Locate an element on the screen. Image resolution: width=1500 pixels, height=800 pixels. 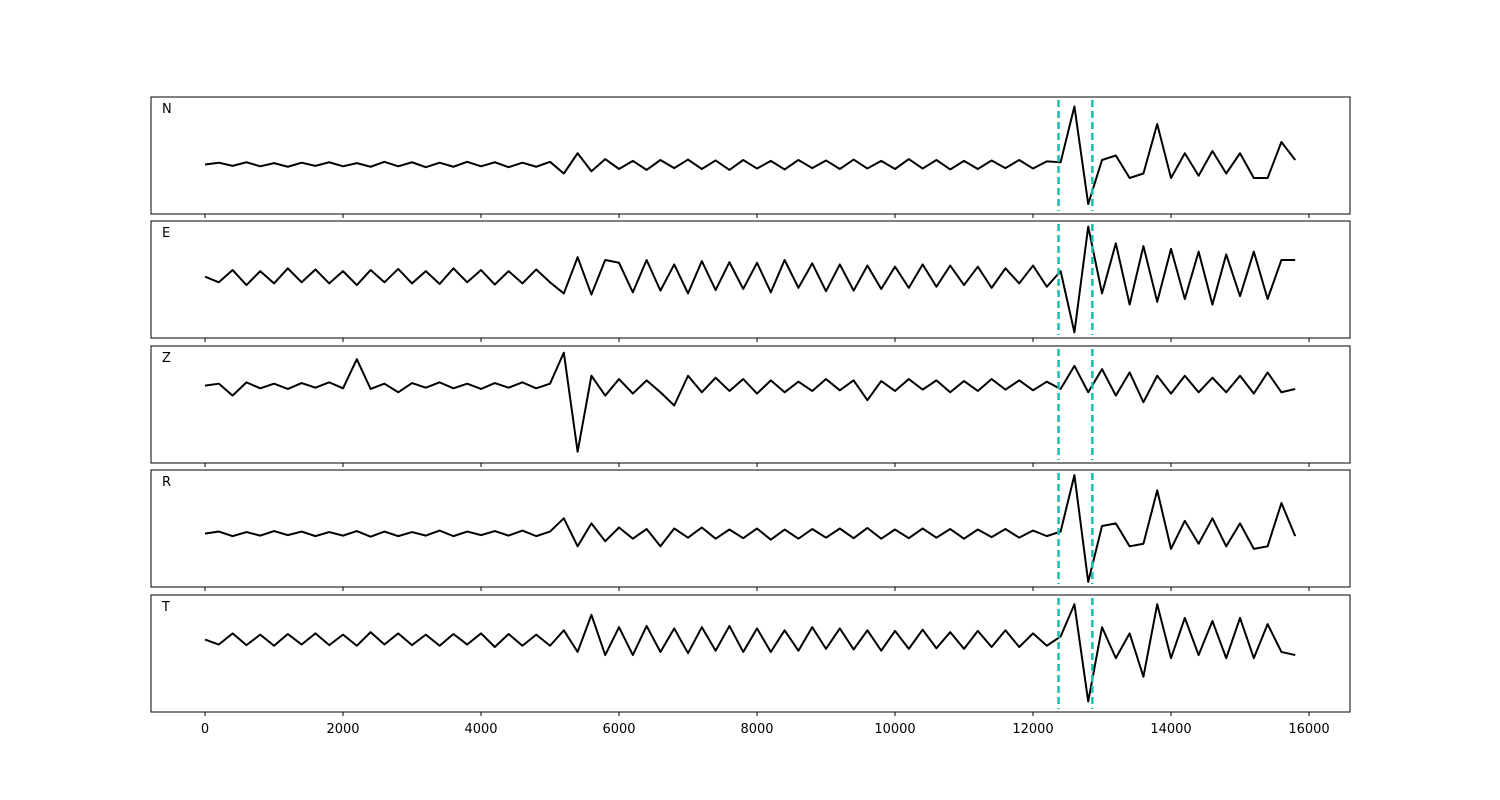
x-tick-label: 0 is located at coordinates (205, 729).